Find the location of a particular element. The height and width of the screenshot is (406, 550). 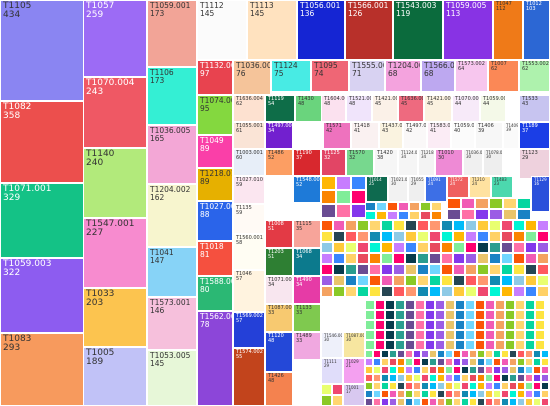

tile-value: 41 is located at coordinates (357, 131).